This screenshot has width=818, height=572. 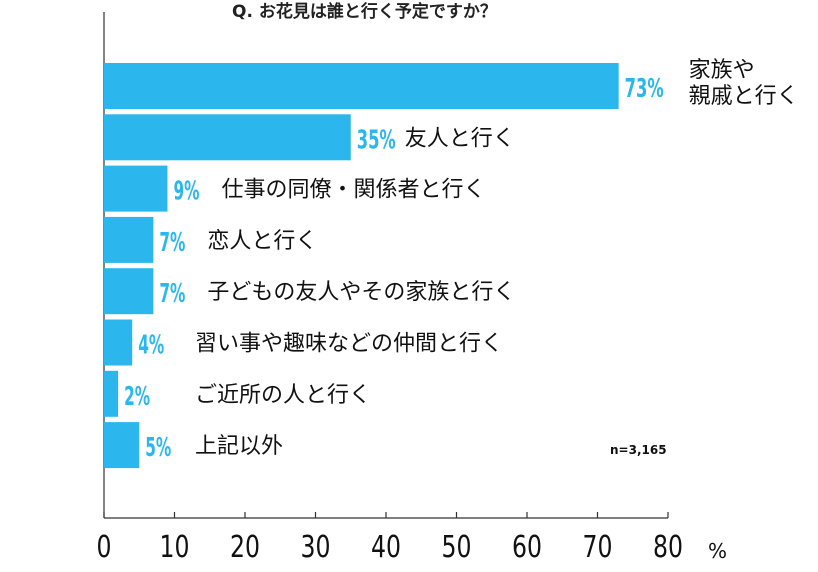 I want to click on x-tick-label: 10, so click(x=175, y=547).